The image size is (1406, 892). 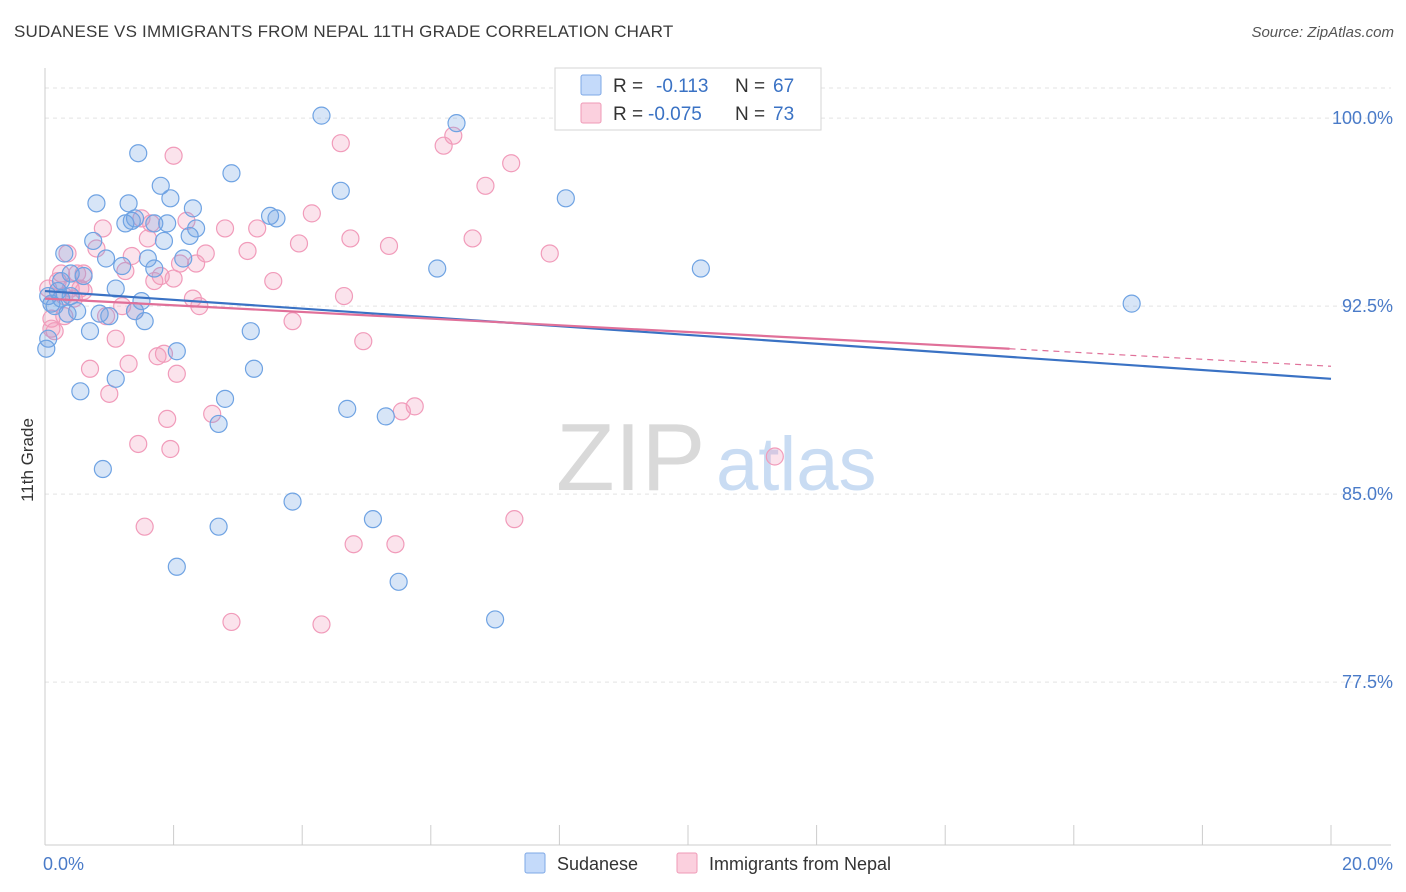 I want to click on source-credit: Source: ZipAtlas.com, so click(x=1322, y=32).